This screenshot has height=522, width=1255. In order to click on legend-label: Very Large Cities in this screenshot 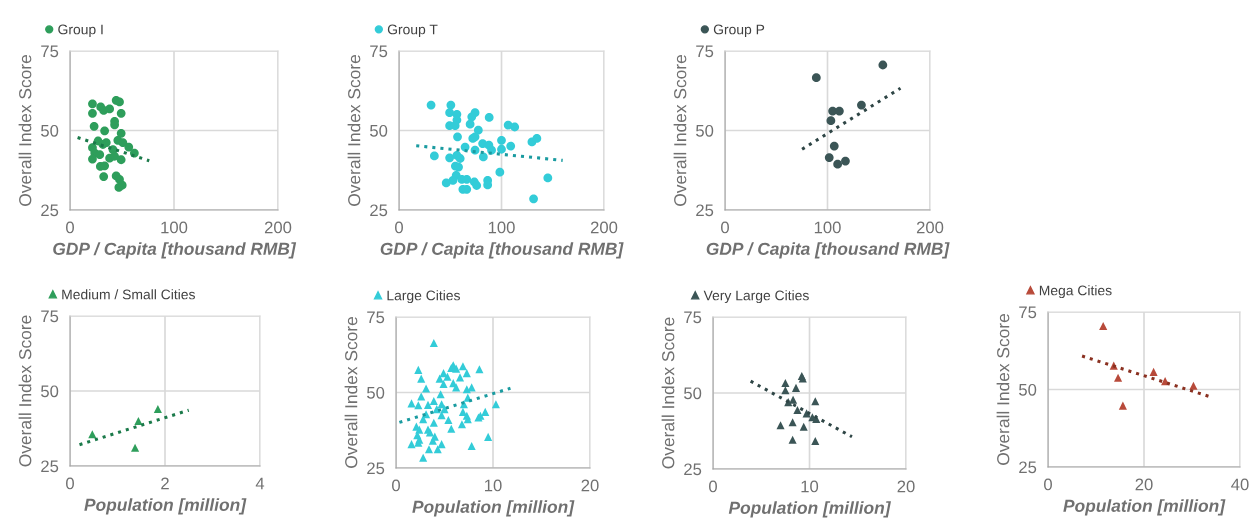, I will do `click(756, 297)`.